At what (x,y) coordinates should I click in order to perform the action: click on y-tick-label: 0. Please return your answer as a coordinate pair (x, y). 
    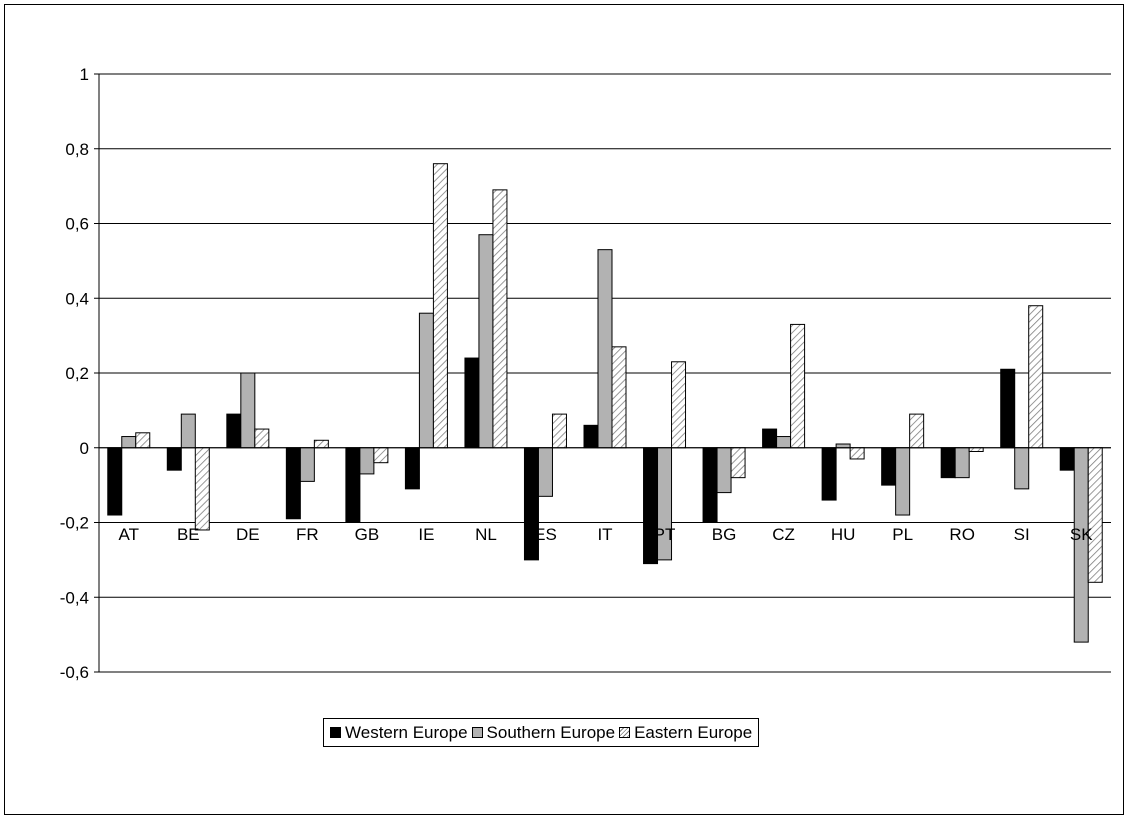
    Looking at the image, I should click on (84, 448).